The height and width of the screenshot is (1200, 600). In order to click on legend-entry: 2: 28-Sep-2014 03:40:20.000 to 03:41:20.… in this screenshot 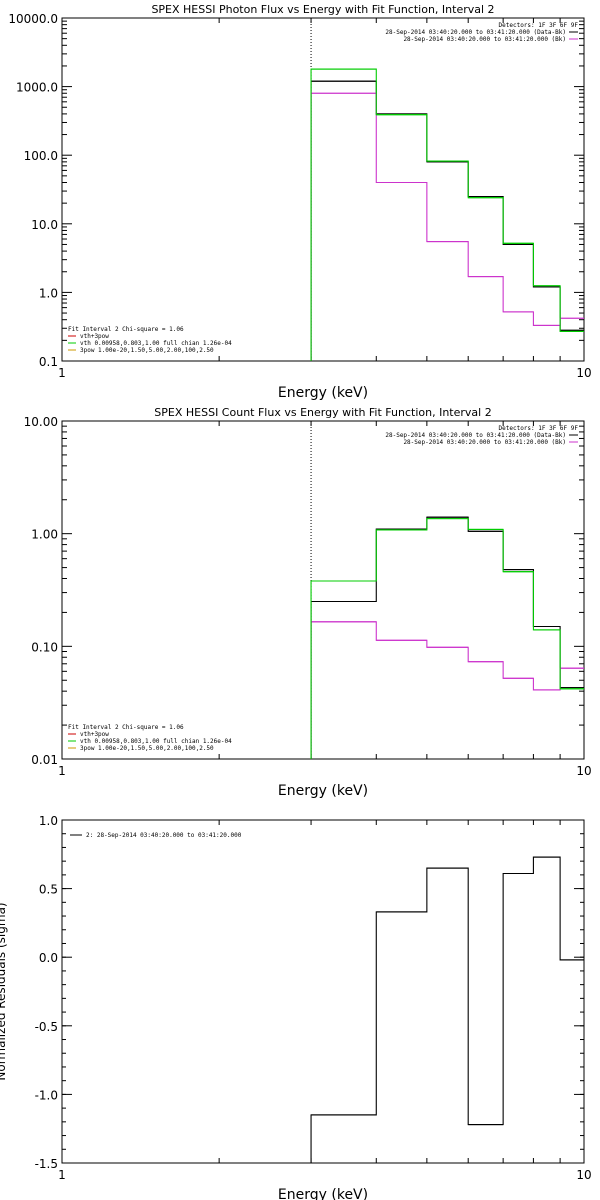, I will do `click(164, 835)`.